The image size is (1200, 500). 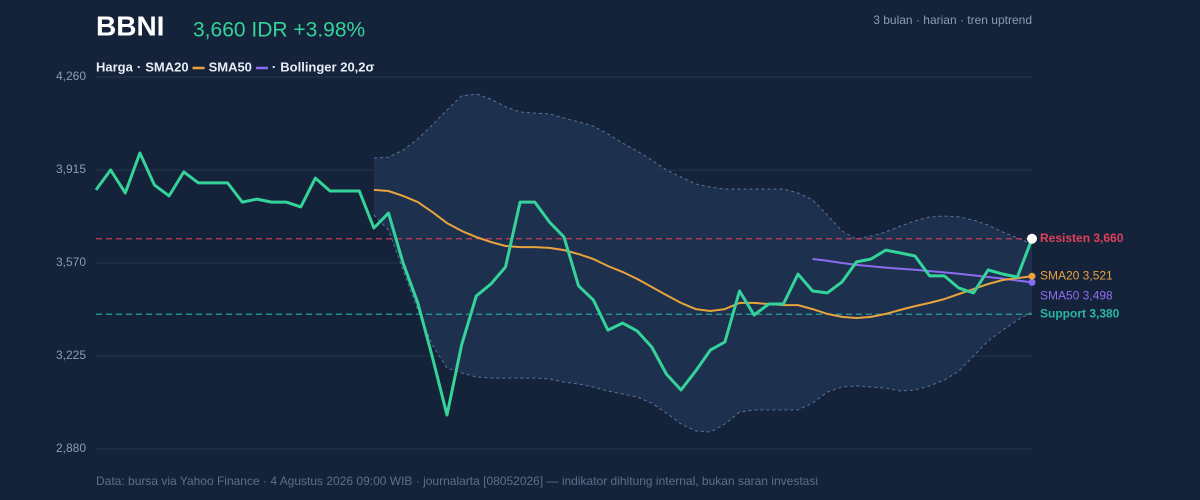 What do you see at coordinates (952, 20) in the screenshot?
I see `chart-note: 3 bulan · harian · tren uptrend` at bounding box center [952, 20].